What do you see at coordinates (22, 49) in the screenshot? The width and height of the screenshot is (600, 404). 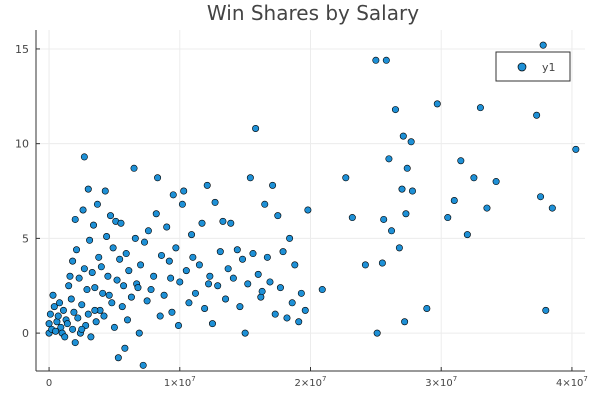 I see `y-tick-label-3: 15` at bounding box center [22, 49].